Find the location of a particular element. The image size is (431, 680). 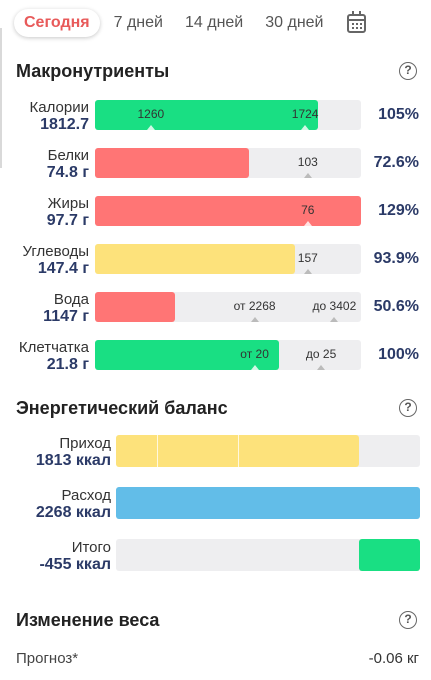

macro-value: 147.4 г is located at coordinates (63, 268).